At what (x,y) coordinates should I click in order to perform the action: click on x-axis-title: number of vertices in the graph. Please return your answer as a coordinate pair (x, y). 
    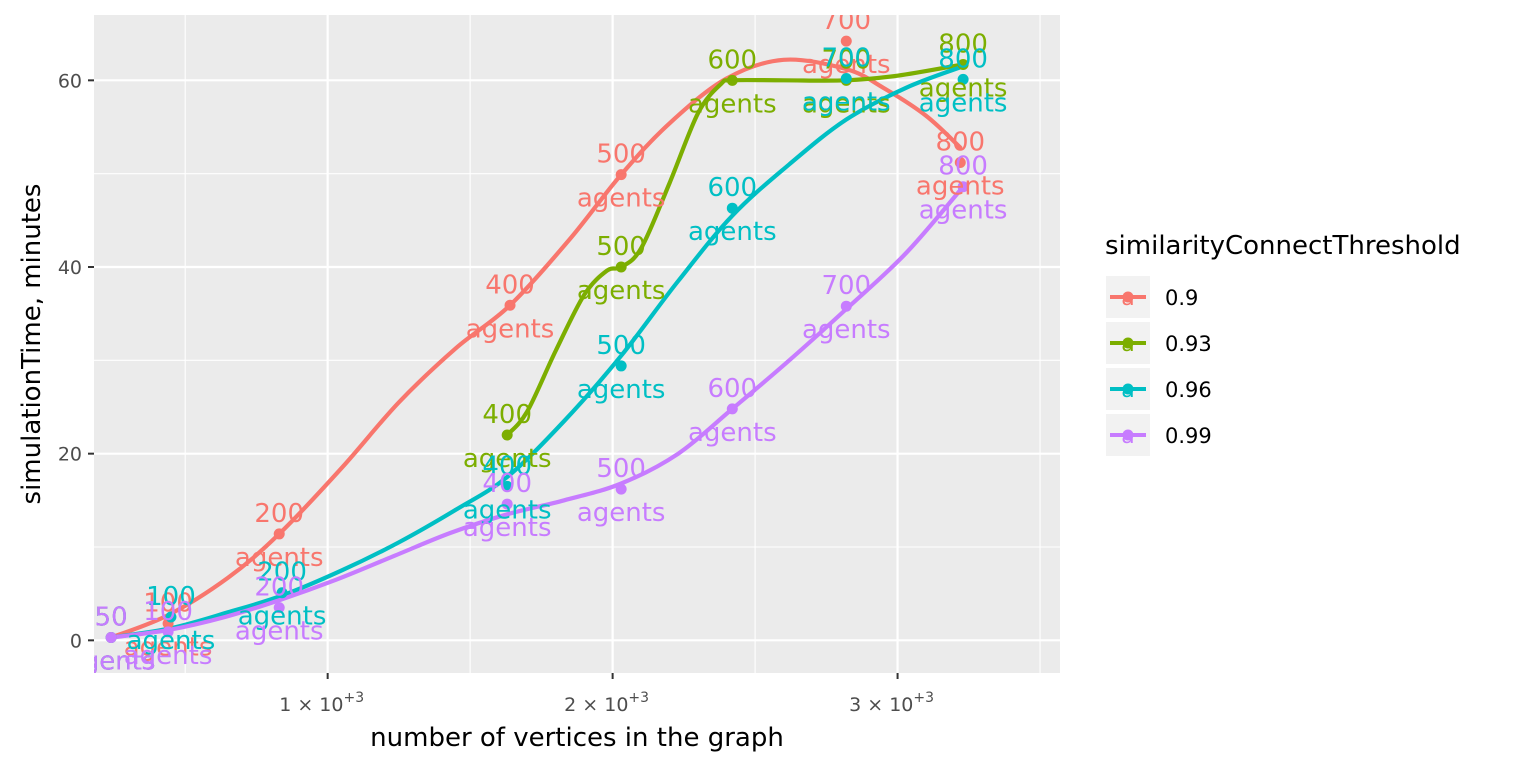
    Looking at the image, I should click on (577, 738).